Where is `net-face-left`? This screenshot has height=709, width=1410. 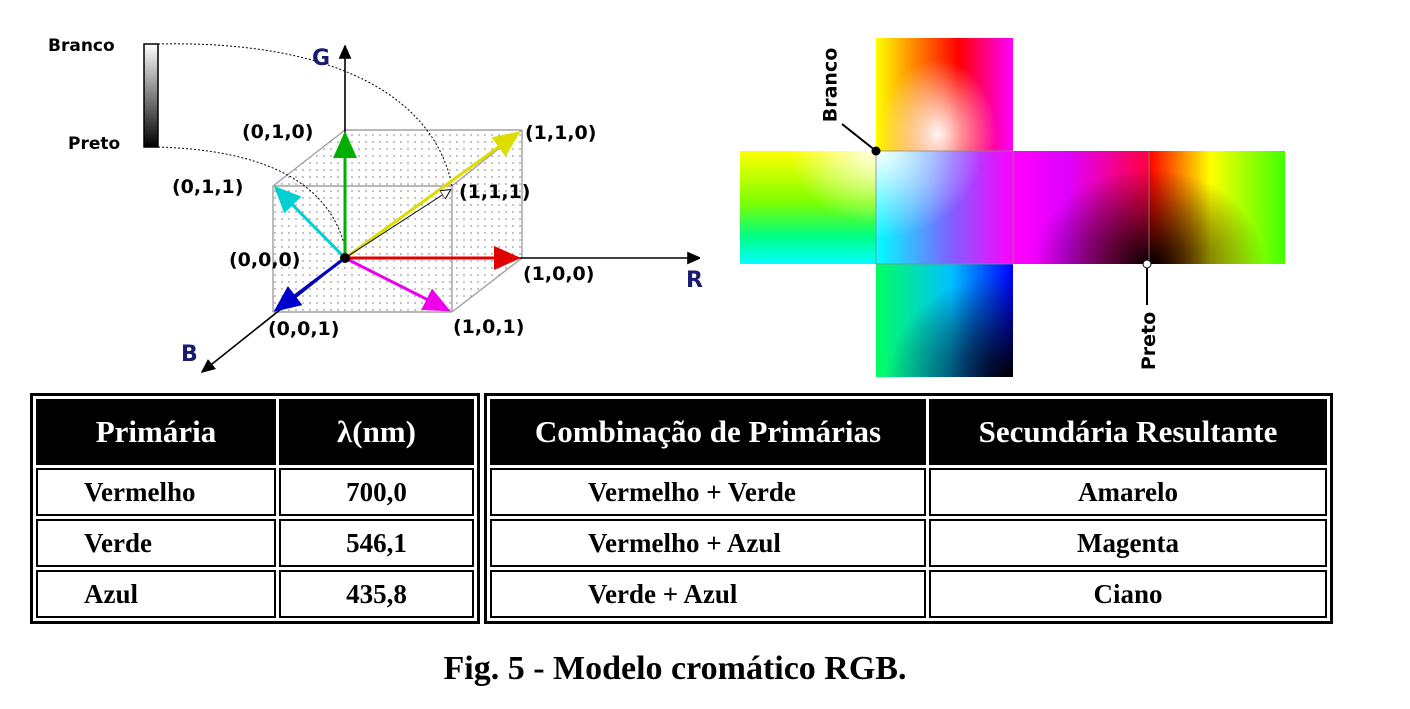 net-face-left is located at coordinates (808, 207).